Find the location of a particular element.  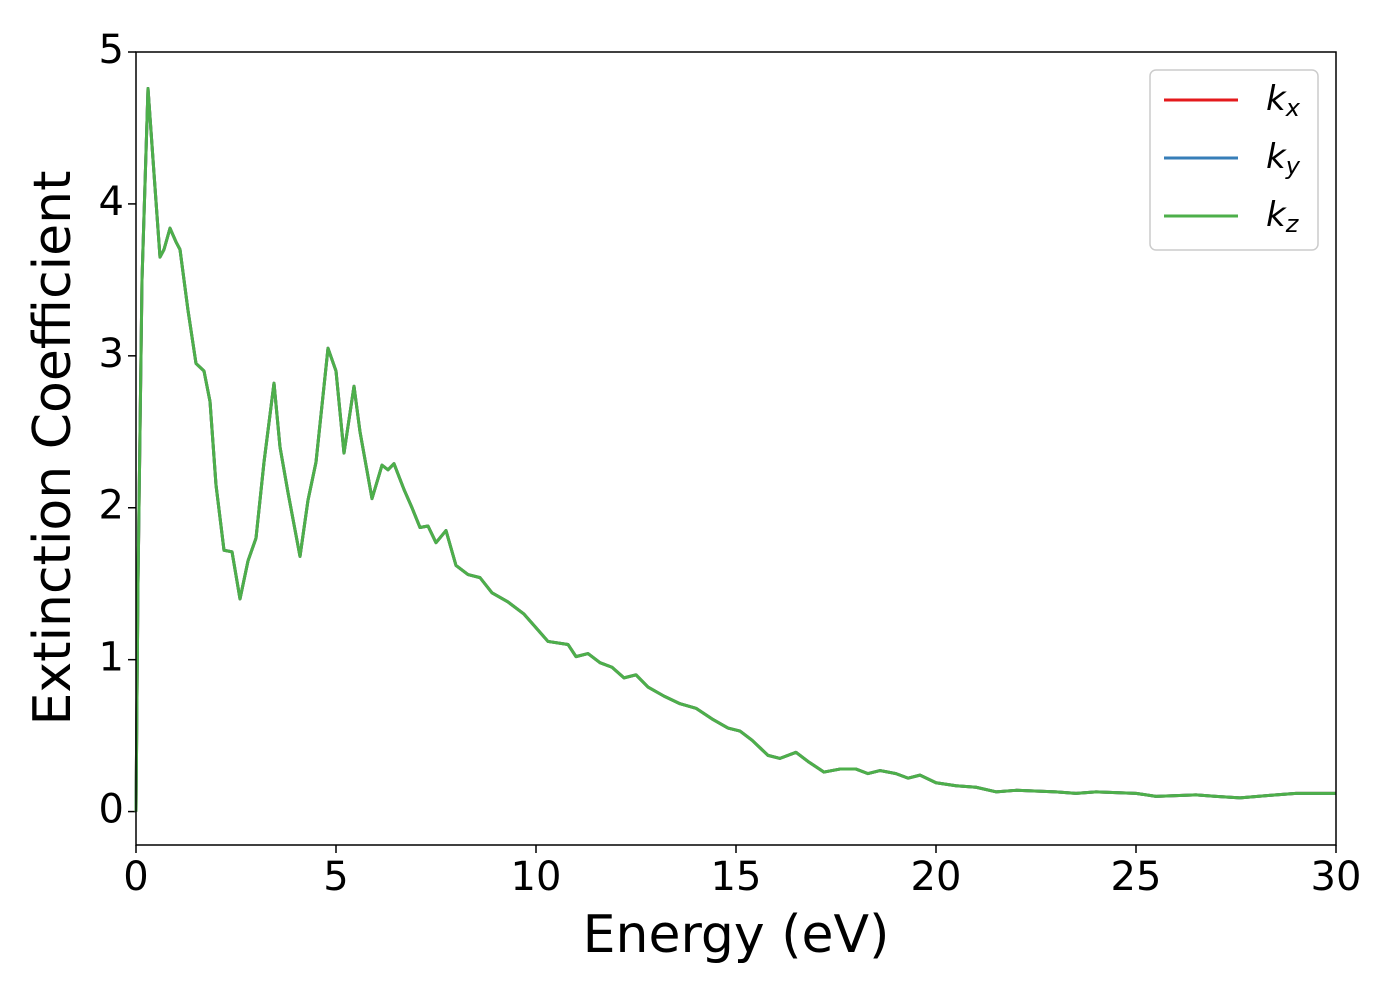

legend-label: kx is located at coordinates (1283, 101).